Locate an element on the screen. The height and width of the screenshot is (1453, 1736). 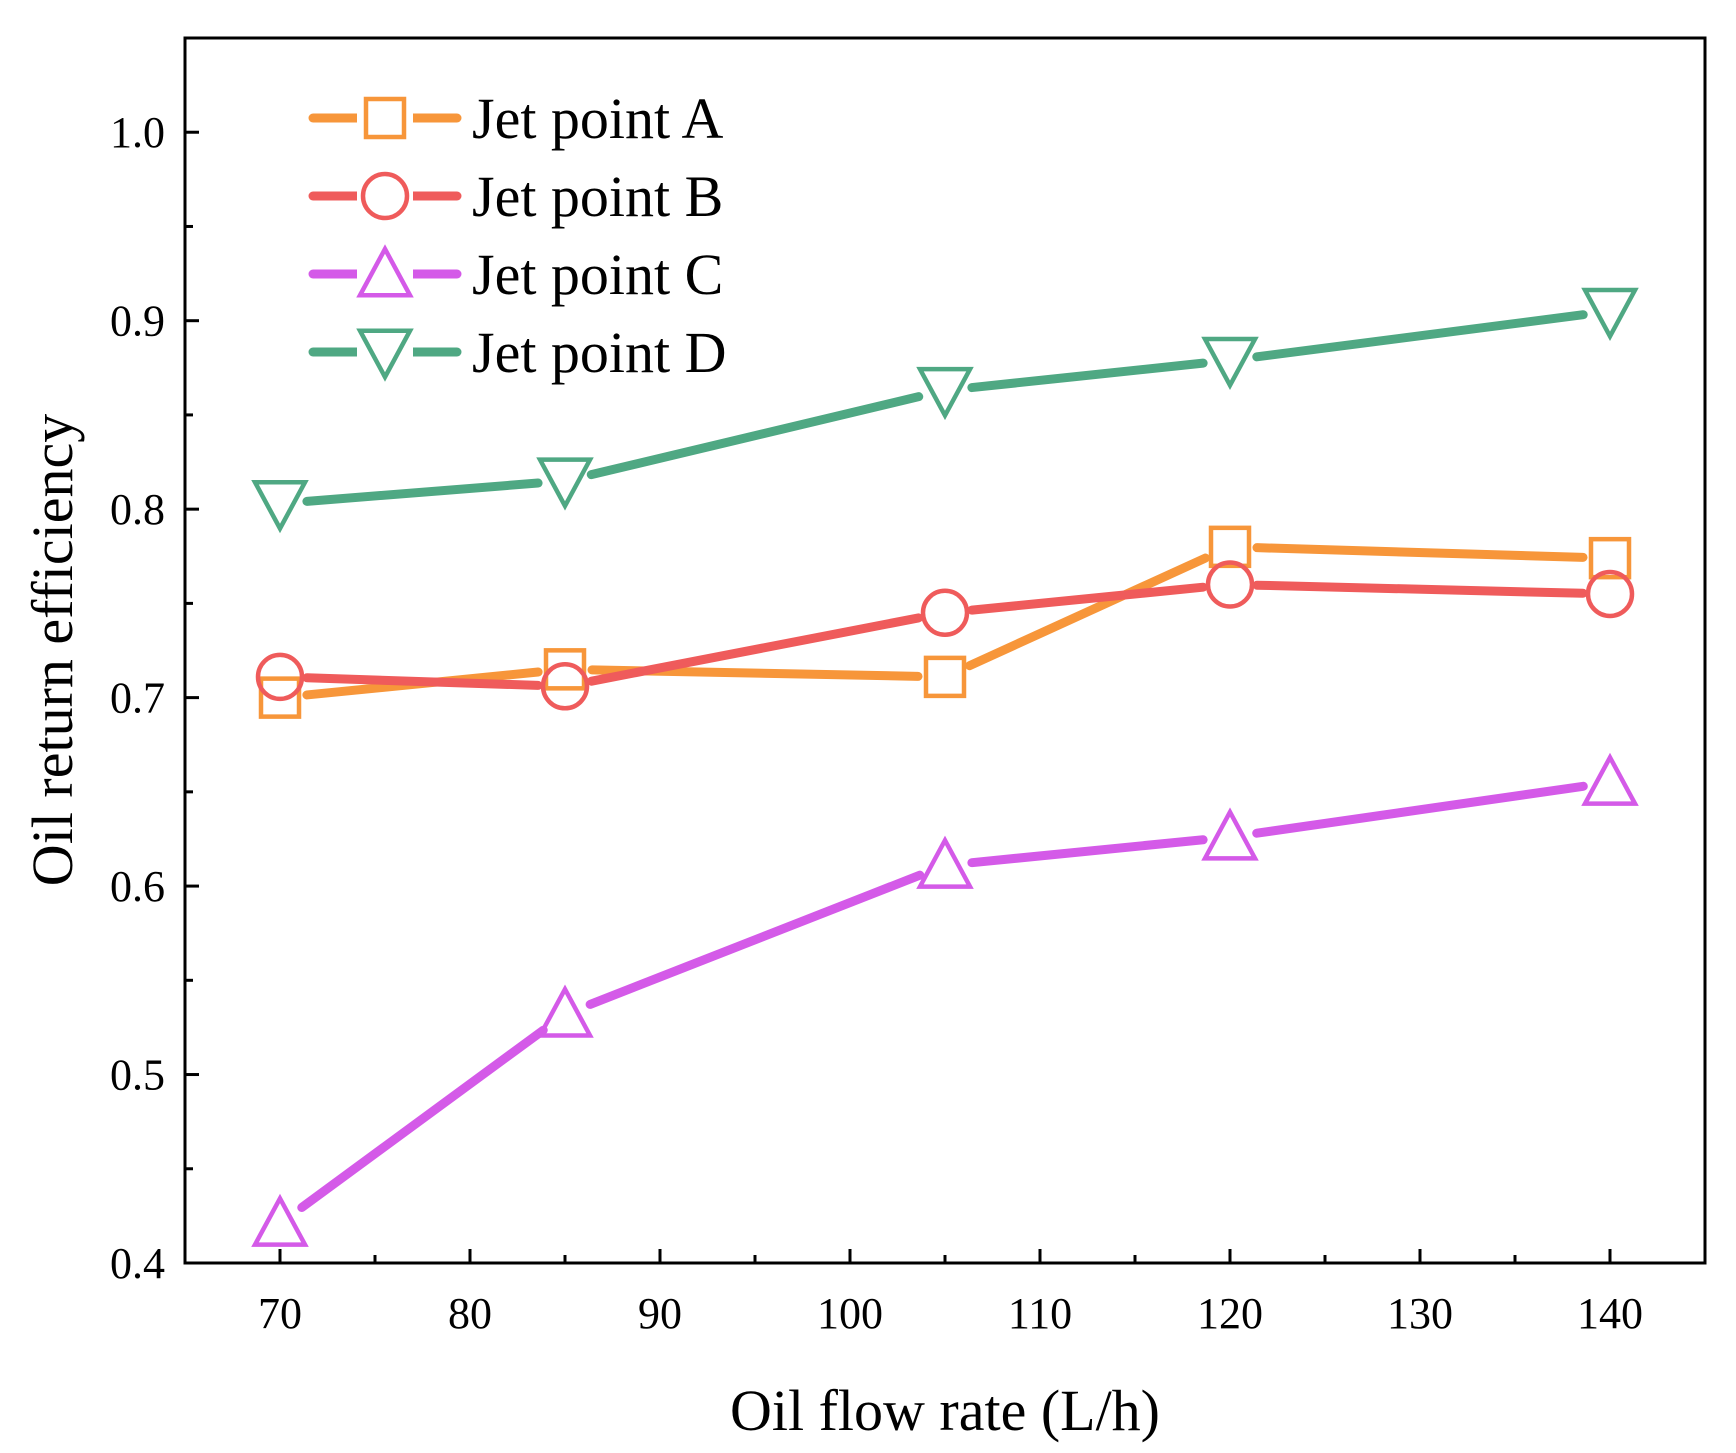
x-tick-label: 90 is located at coordinates (660, 1313).